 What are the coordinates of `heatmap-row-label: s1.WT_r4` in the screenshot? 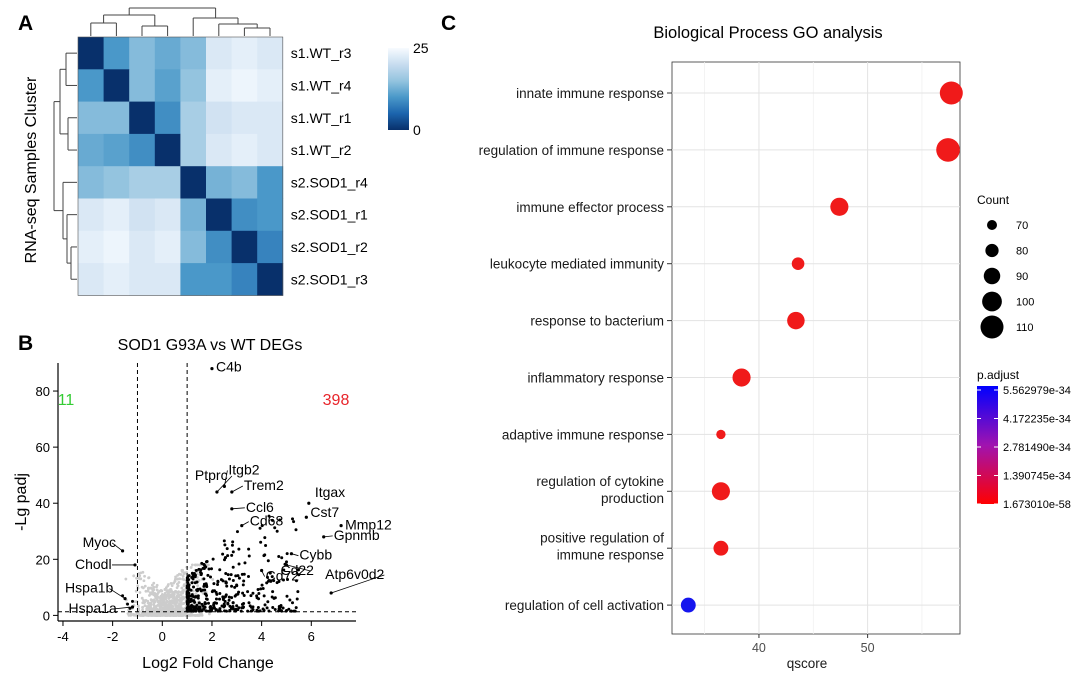 It's located at (321, 85).